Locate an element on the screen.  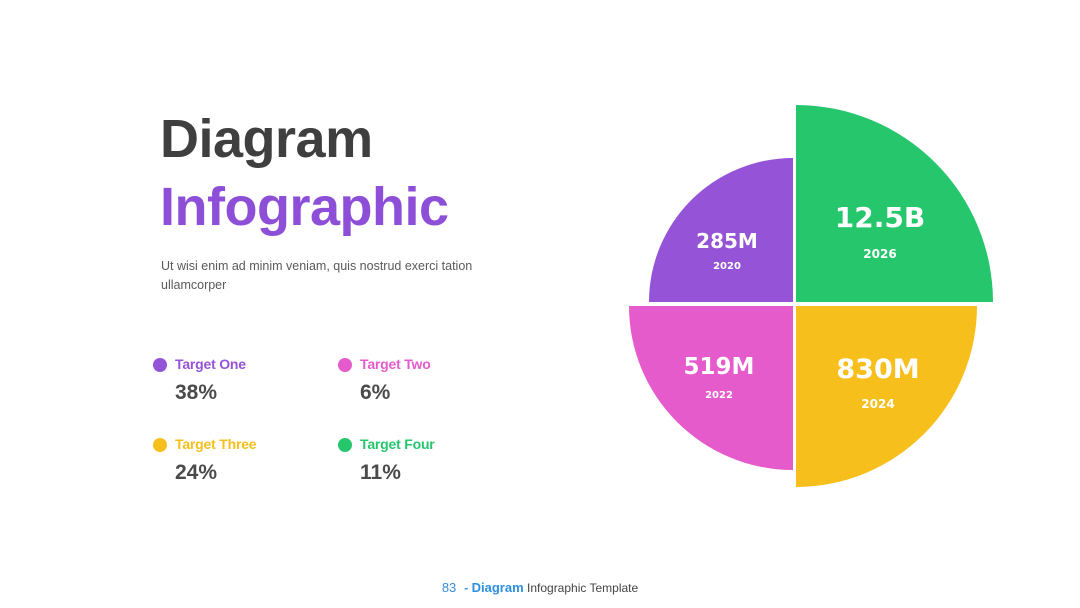
quadrant-bottom-right is located at coordinates (886, 396).